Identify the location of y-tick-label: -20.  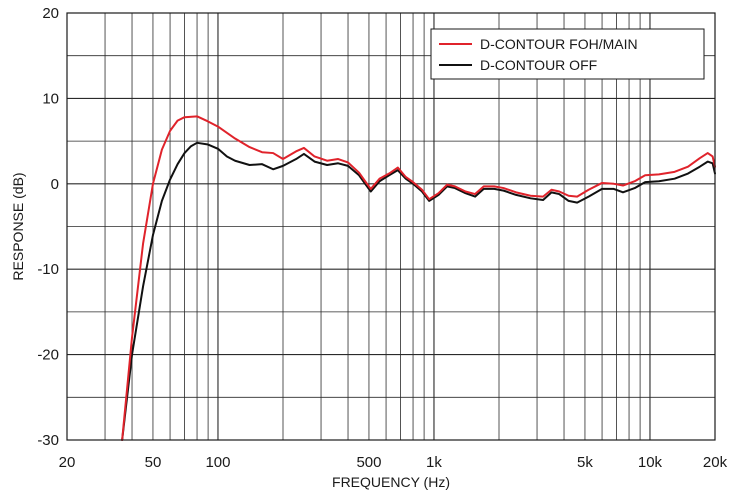
(48, 355).